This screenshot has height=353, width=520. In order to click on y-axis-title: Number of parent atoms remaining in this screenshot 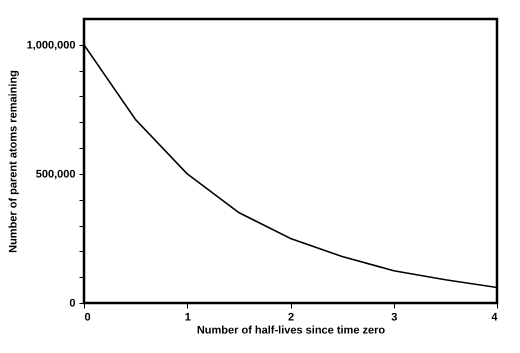, I will do `click(14, 161)`.